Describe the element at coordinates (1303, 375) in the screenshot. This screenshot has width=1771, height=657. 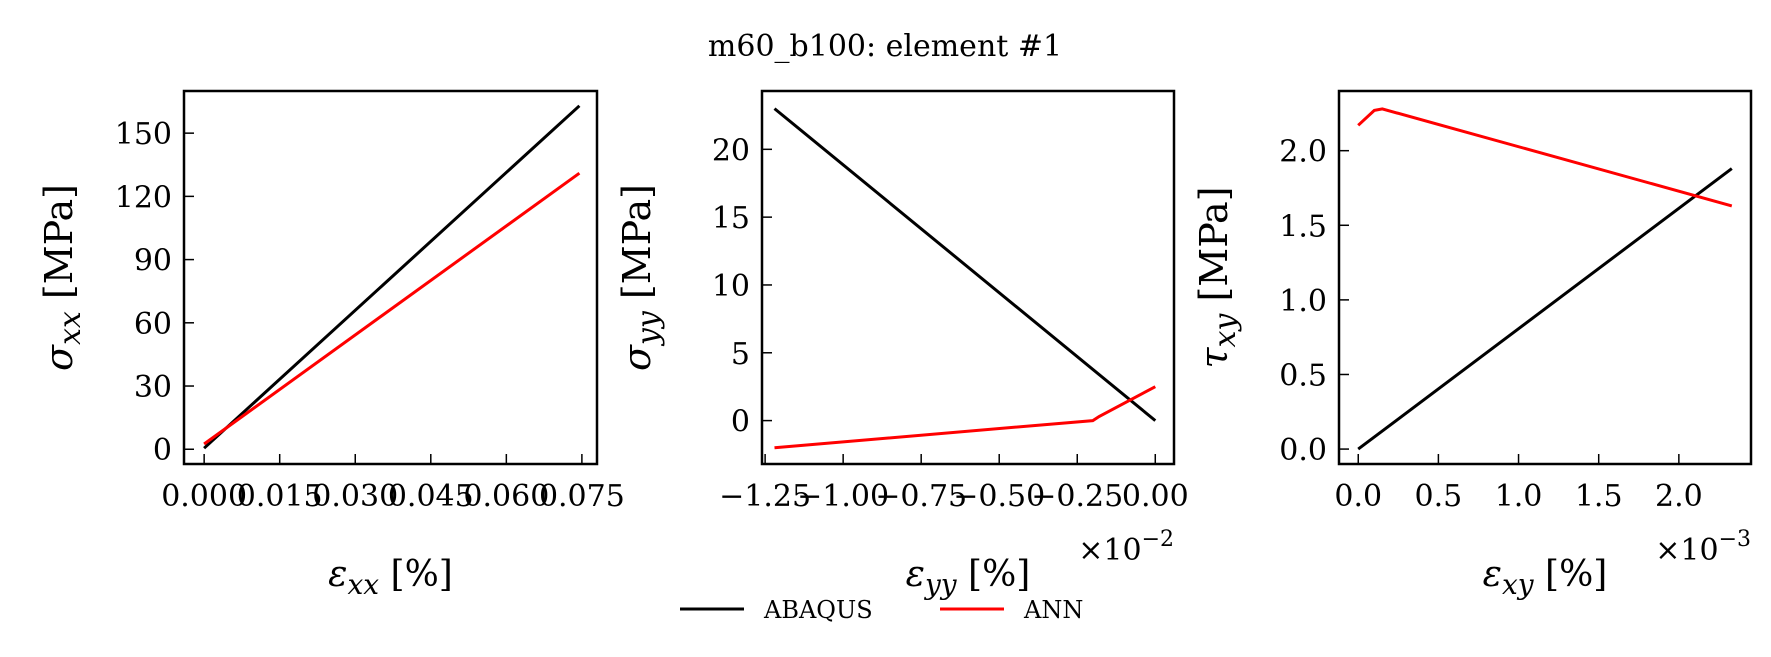
I see `y-tick-label: 0.5` at that location.